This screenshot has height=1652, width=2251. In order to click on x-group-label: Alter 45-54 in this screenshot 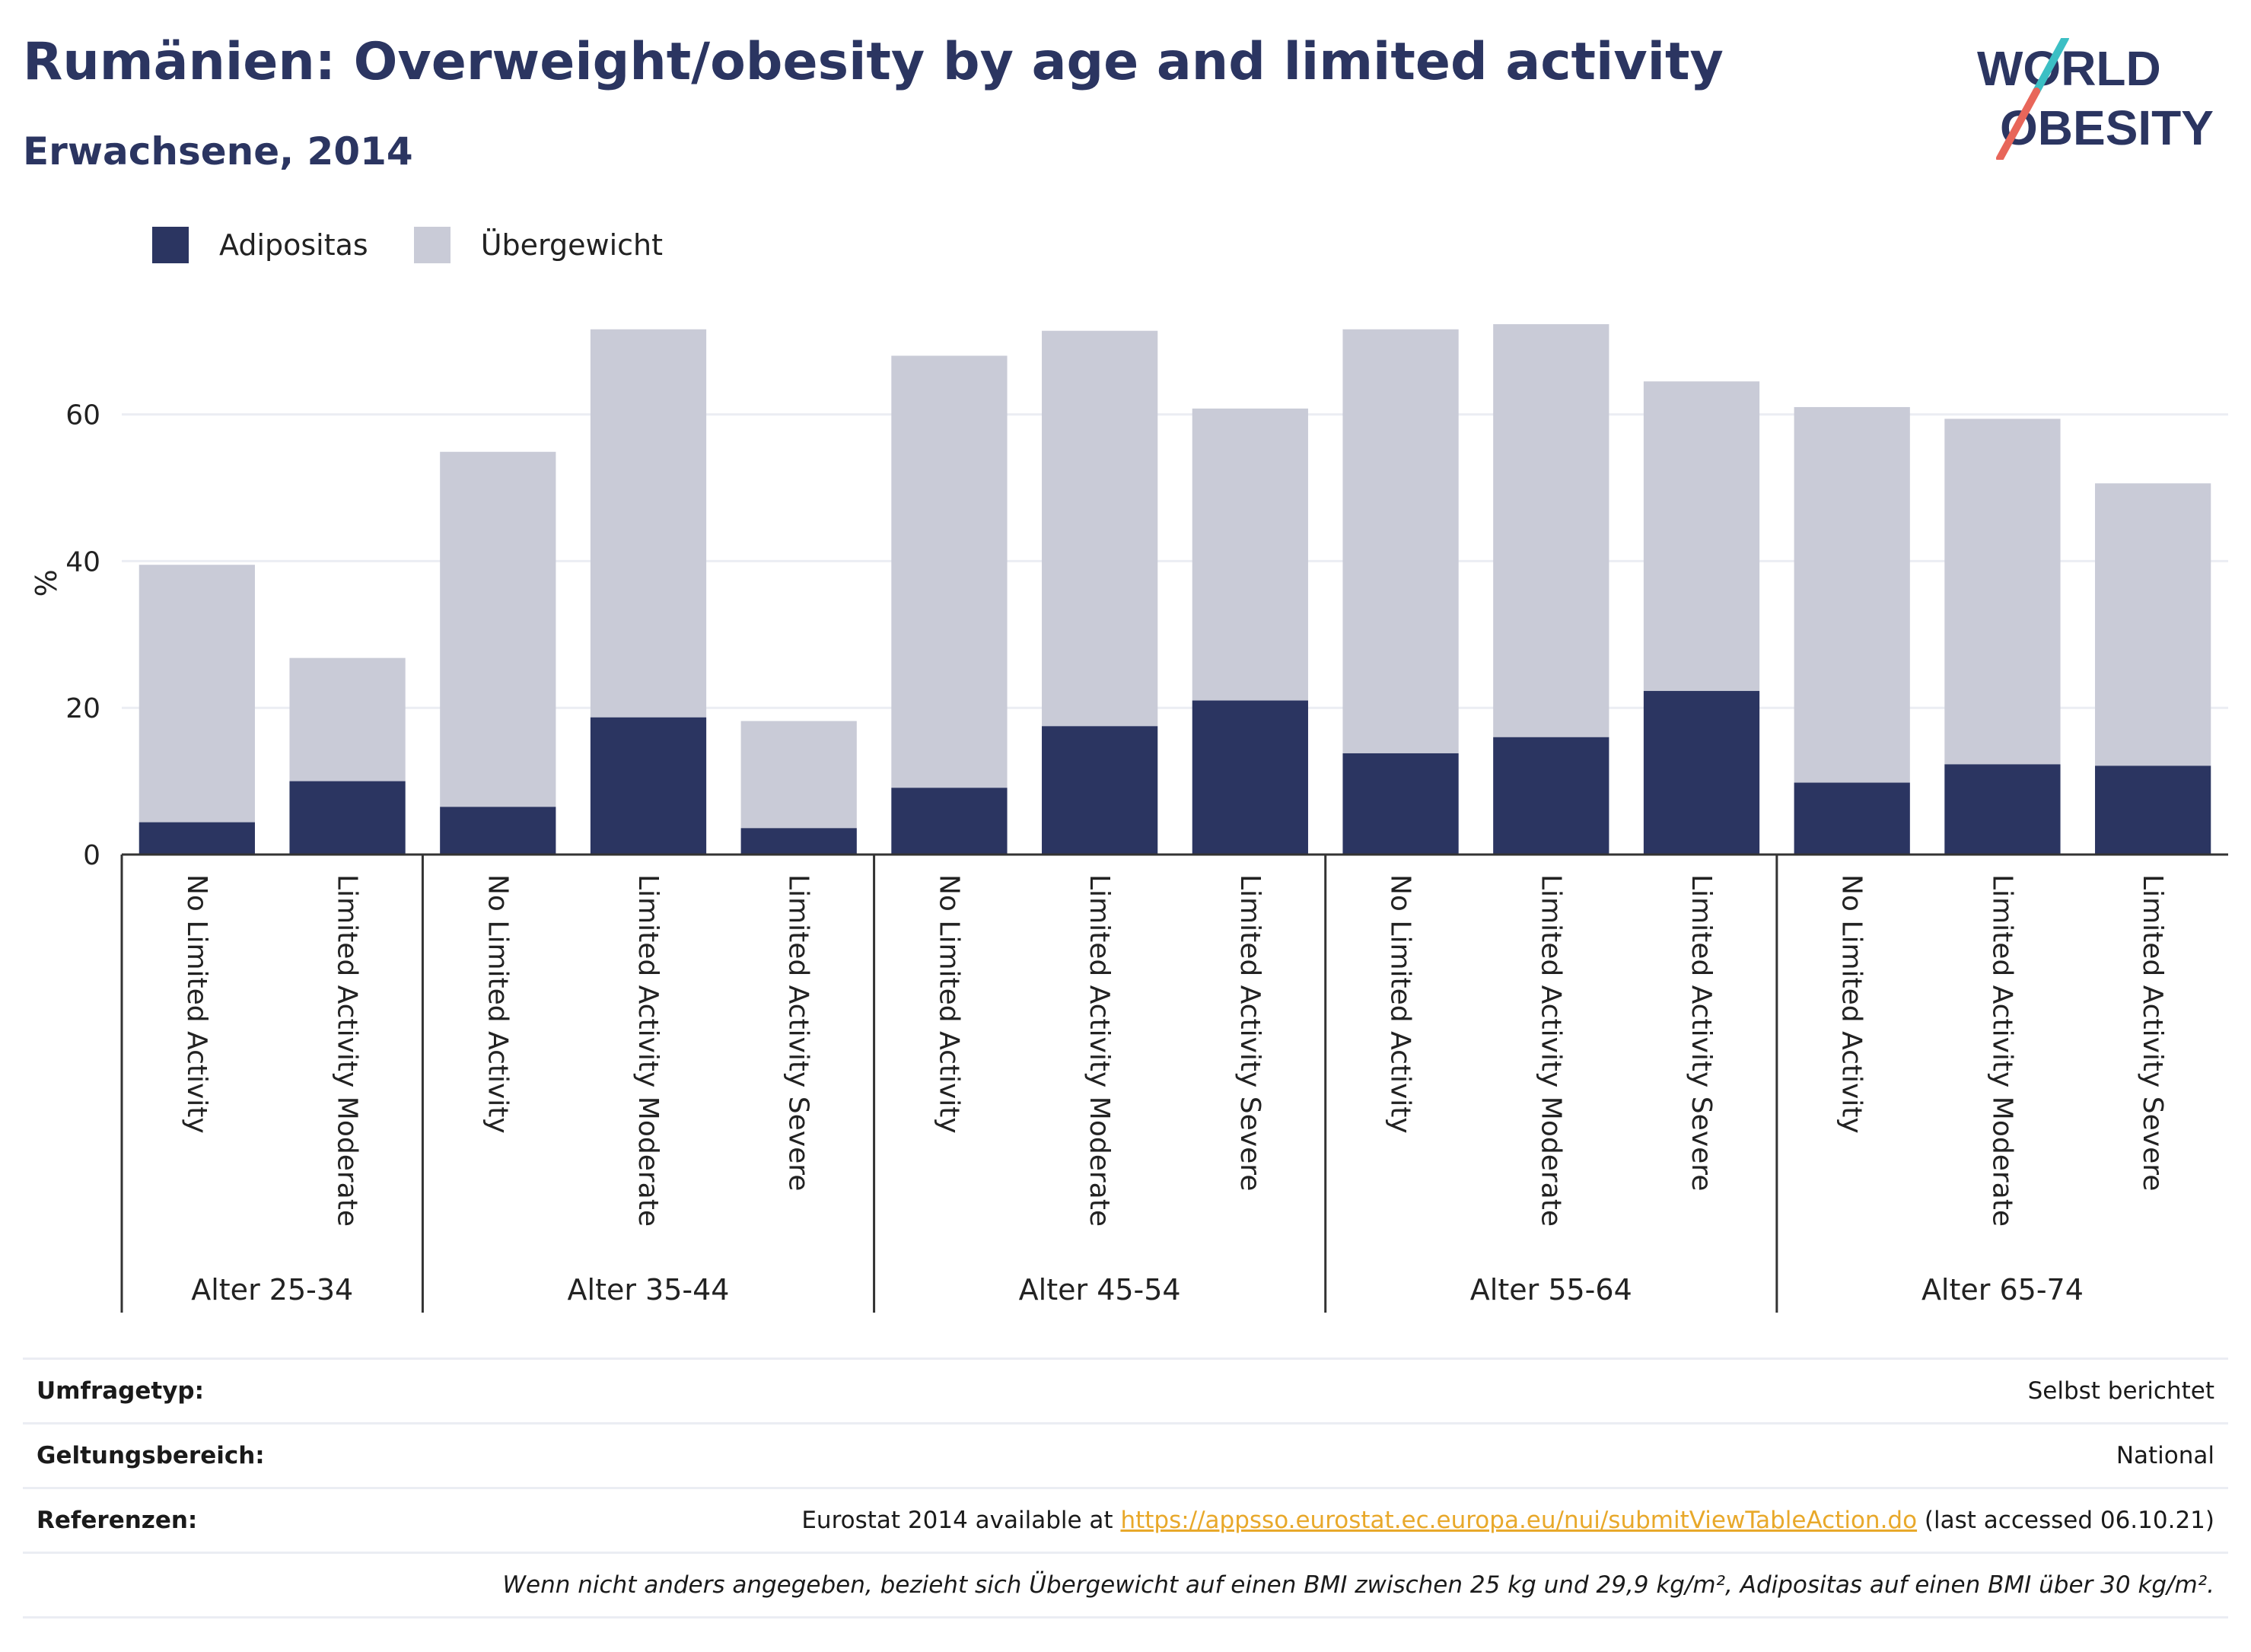, I will do `click(1100, 1290)`.